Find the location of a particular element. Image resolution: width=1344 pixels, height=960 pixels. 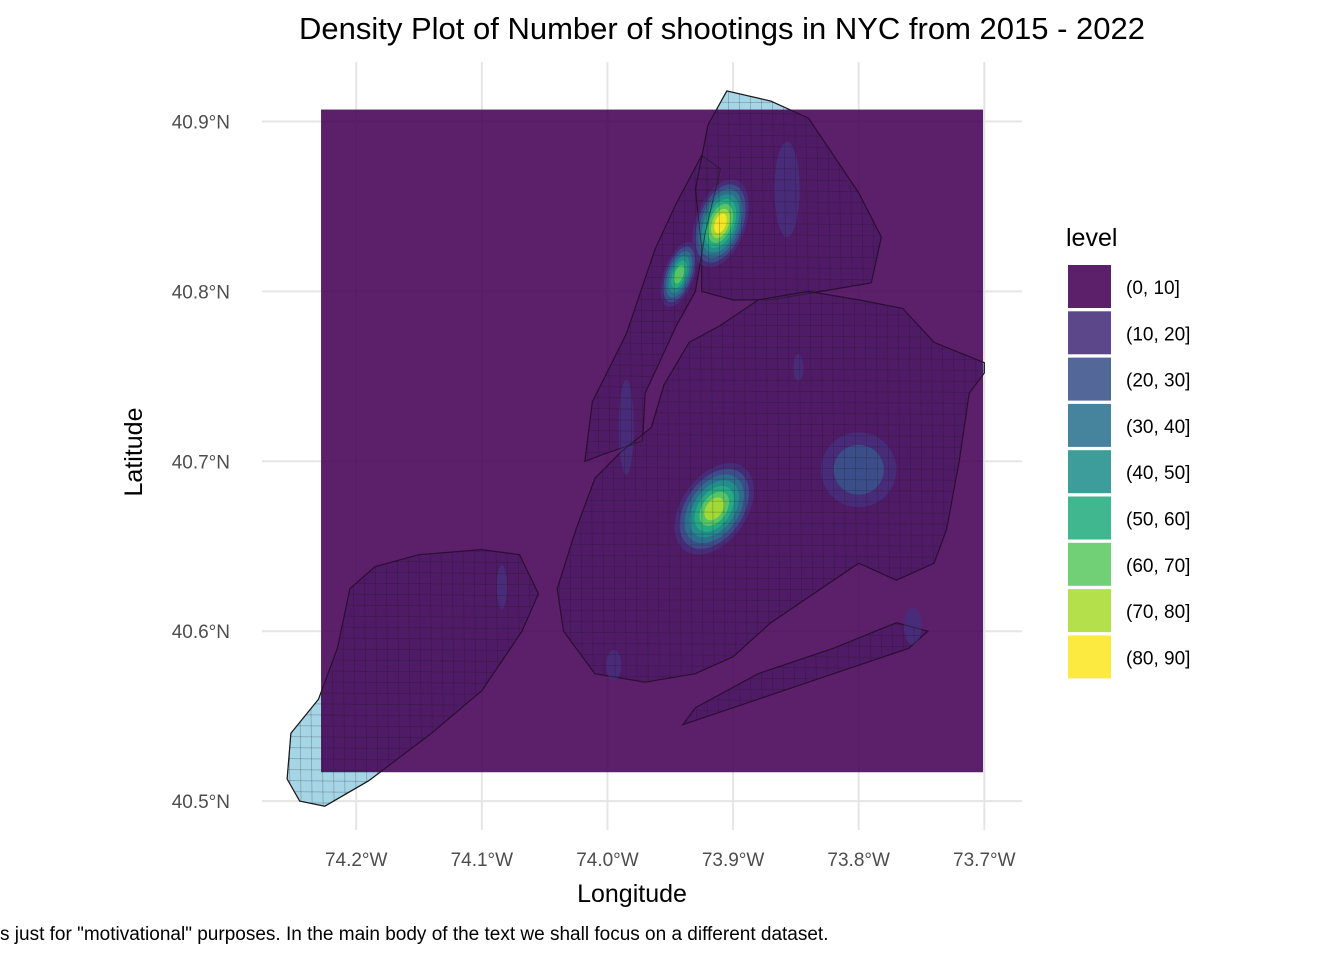

borough-outline-bronx is located at coordinates (788, 195).